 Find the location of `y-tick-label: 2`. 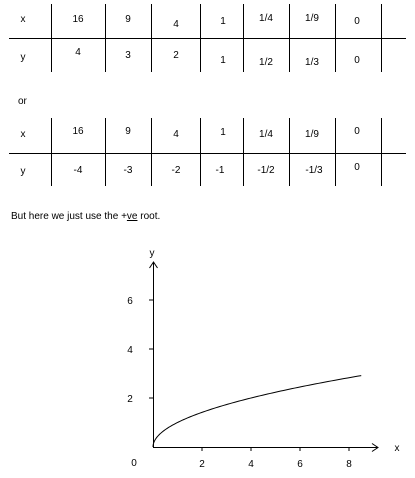

y-tick-label: 2 is located at coordinates (130, 399).